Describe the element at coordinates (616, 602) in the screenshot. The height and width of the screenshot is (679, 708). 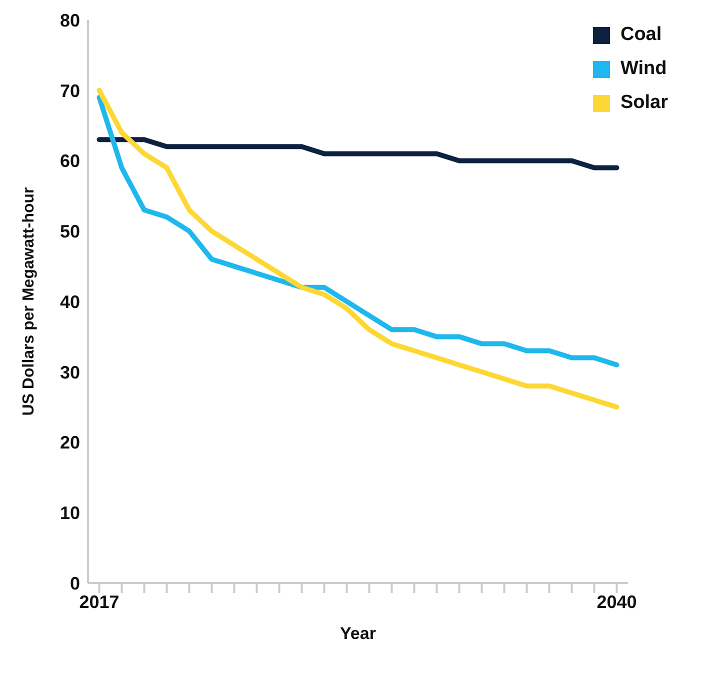
I see `x-tick-label: 2040` at that location.